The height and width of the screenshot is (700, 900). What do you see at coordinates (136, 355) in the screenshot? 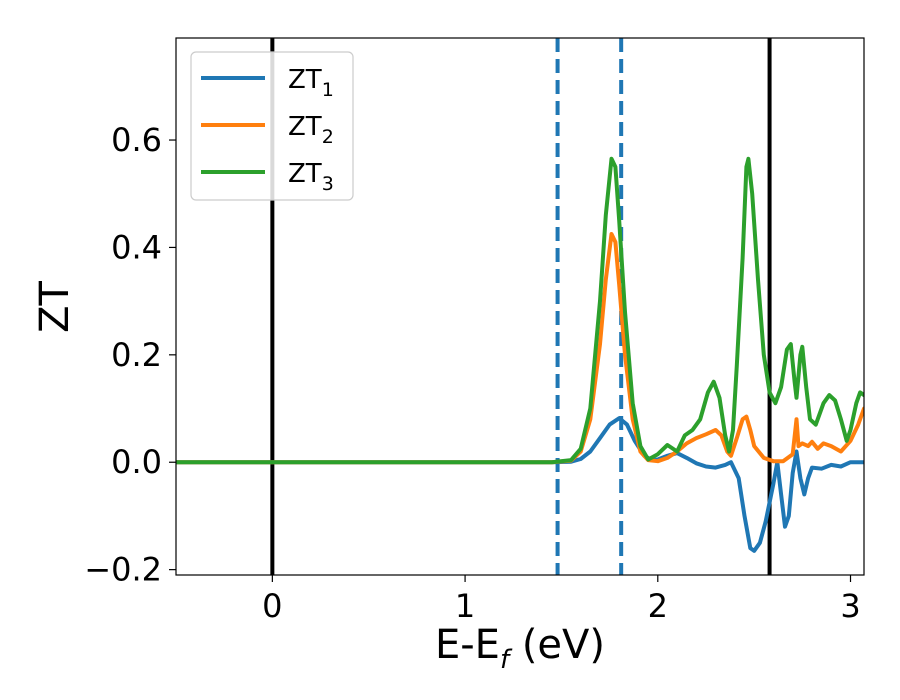
I see `y-tick-label: 0.2` at bounding box center [136, 355].